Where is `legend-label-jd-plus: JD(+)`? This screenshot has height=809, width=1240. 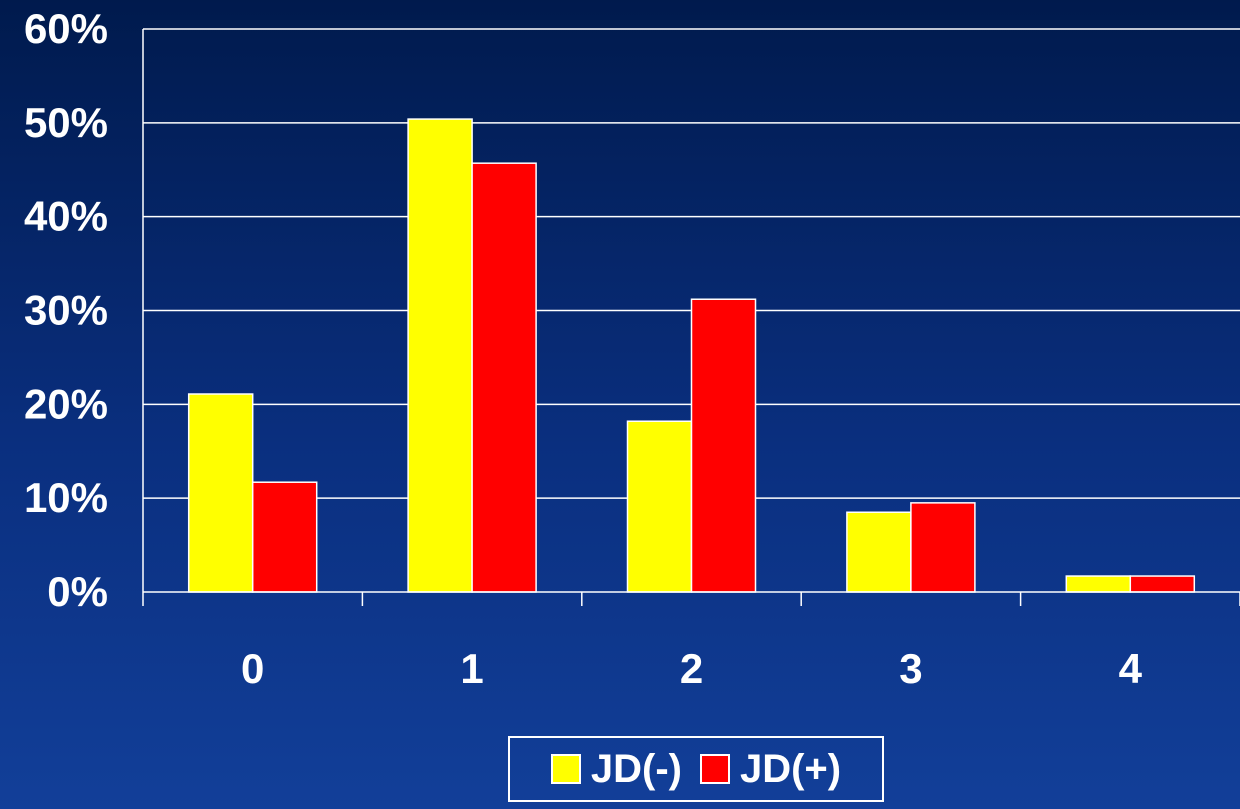 legend-label-jd-plus: JD(+) is located at coordinates (790, 768).